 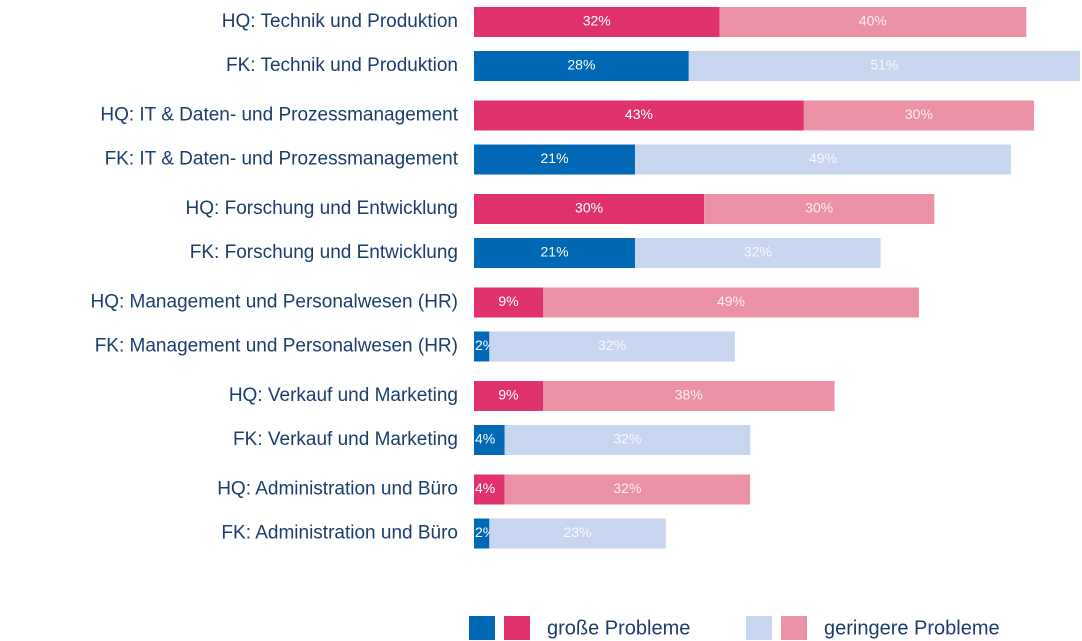 I want to click on value-label: 38%, so click(x=689, y=395).